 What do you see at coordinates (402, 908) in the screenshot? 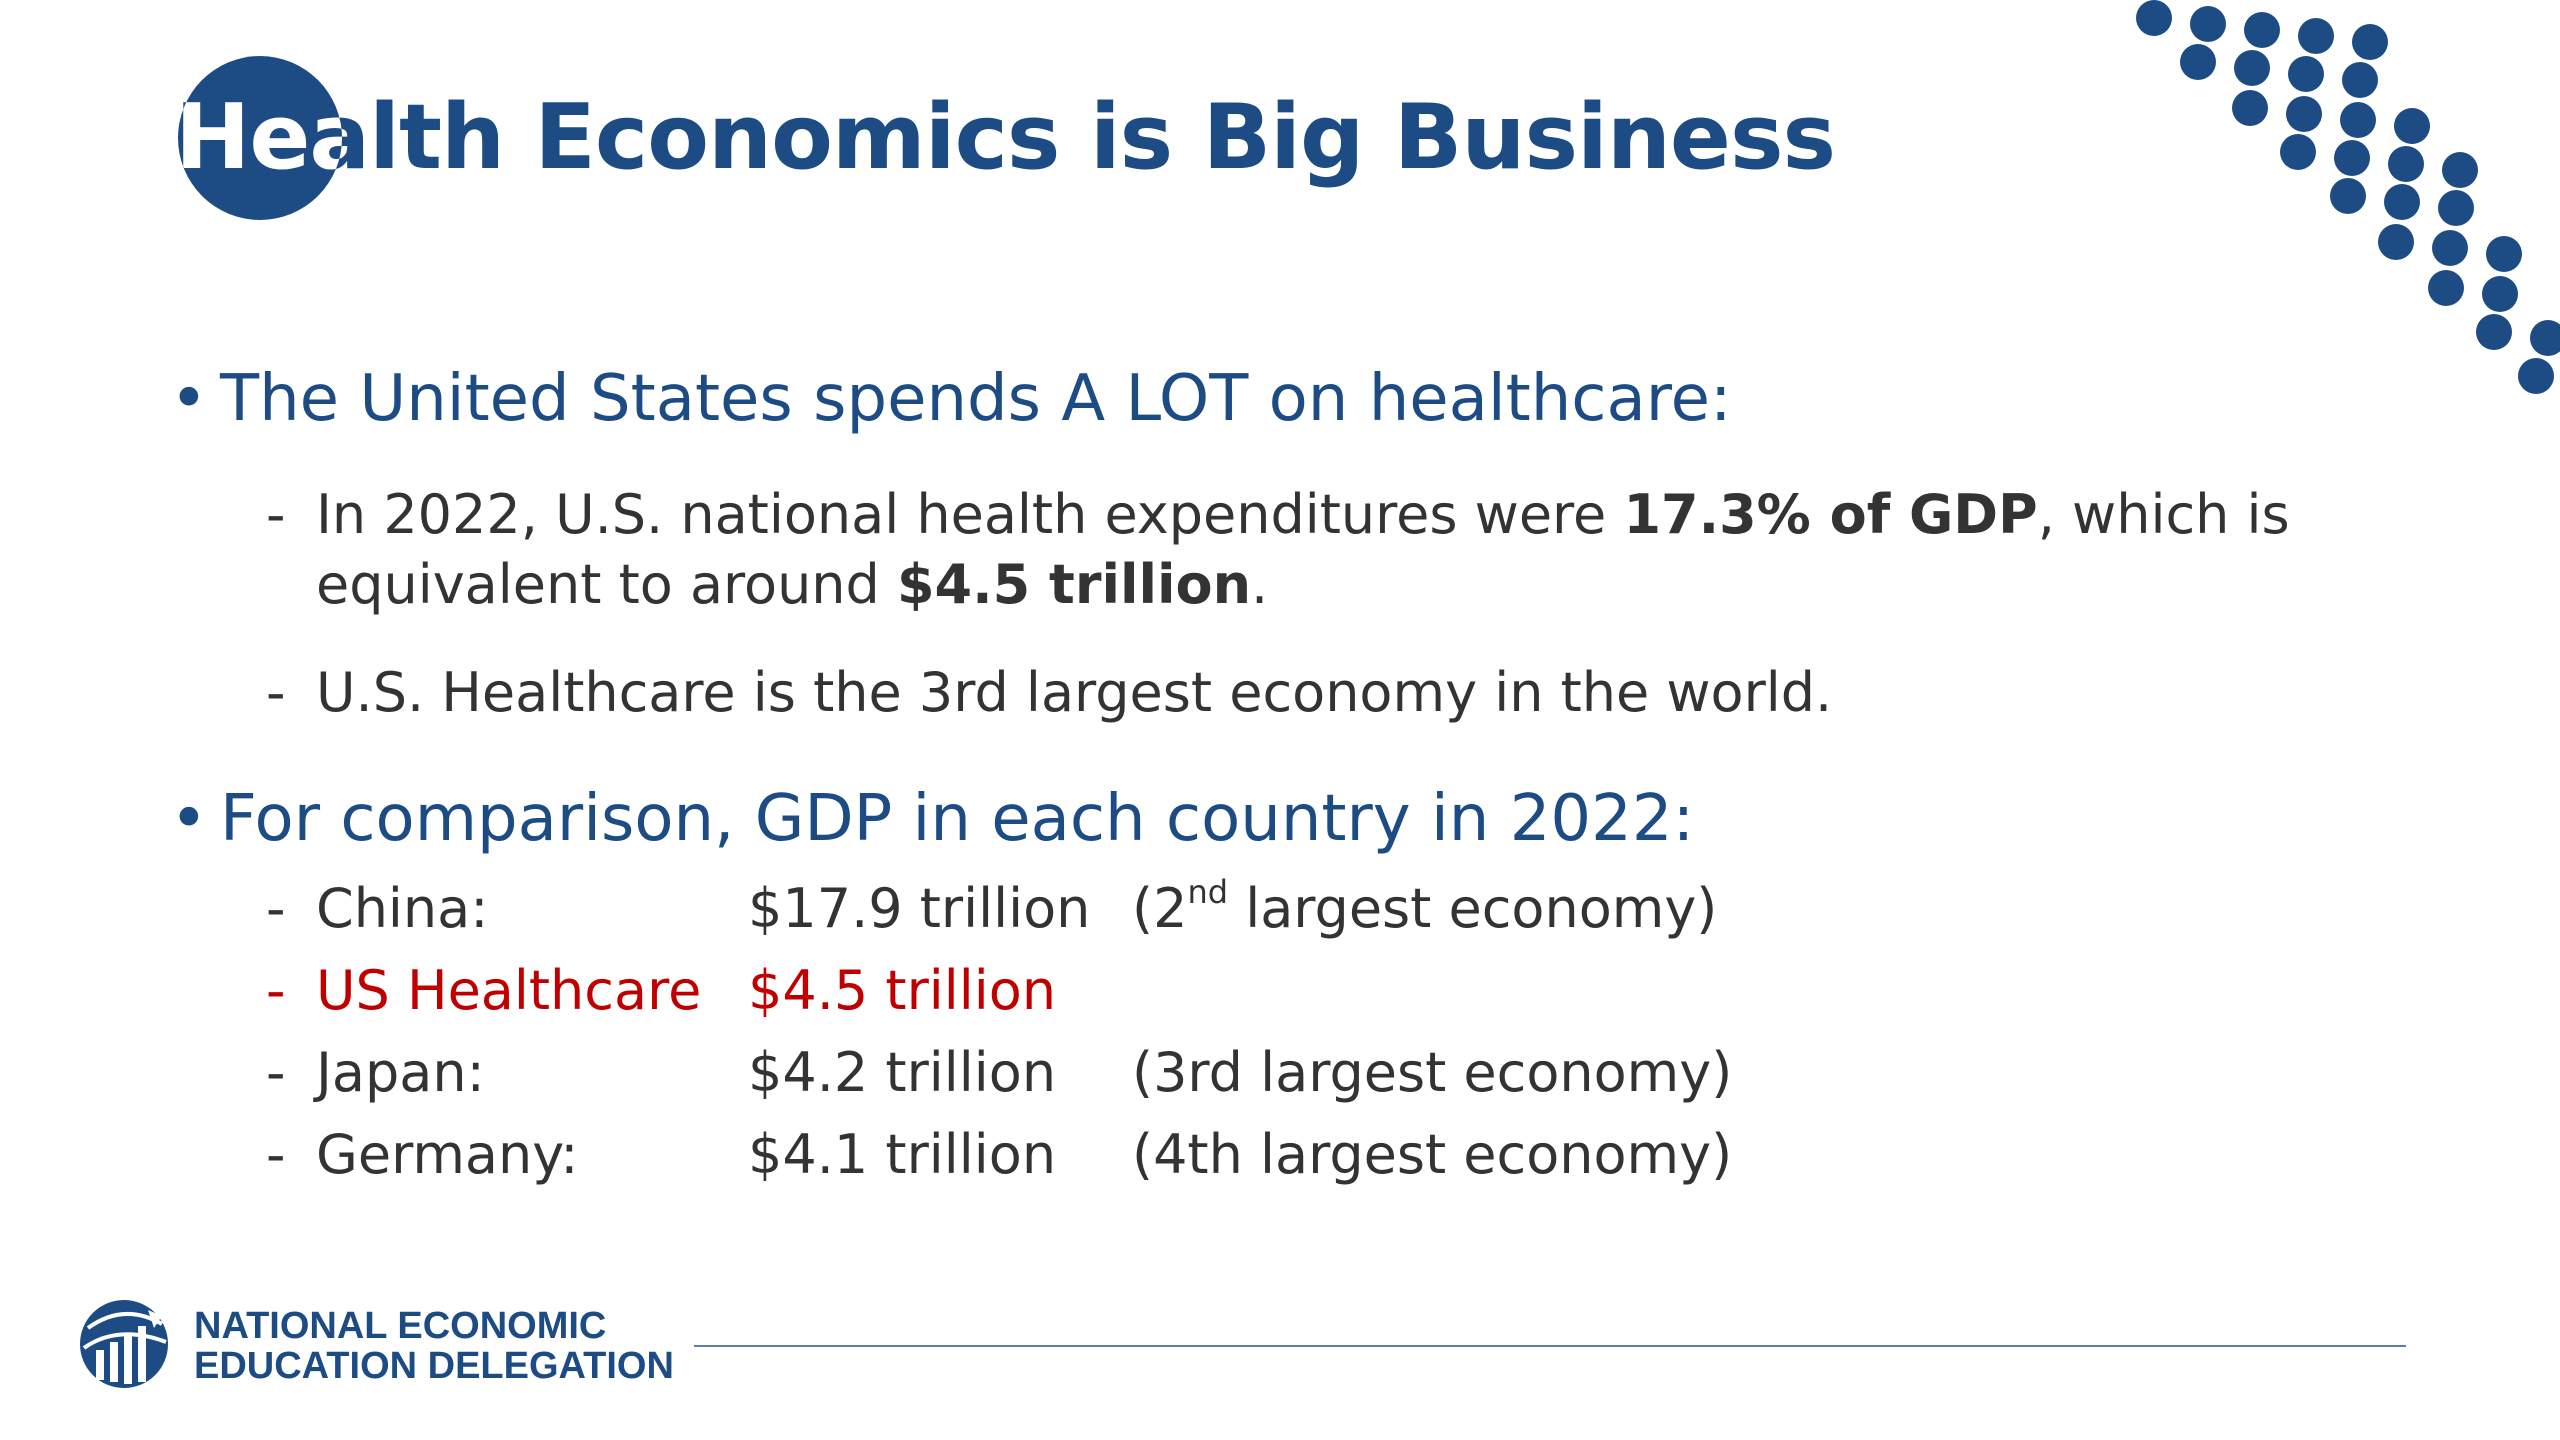
I see `country-name: China:` at bounding box center [402, 908].